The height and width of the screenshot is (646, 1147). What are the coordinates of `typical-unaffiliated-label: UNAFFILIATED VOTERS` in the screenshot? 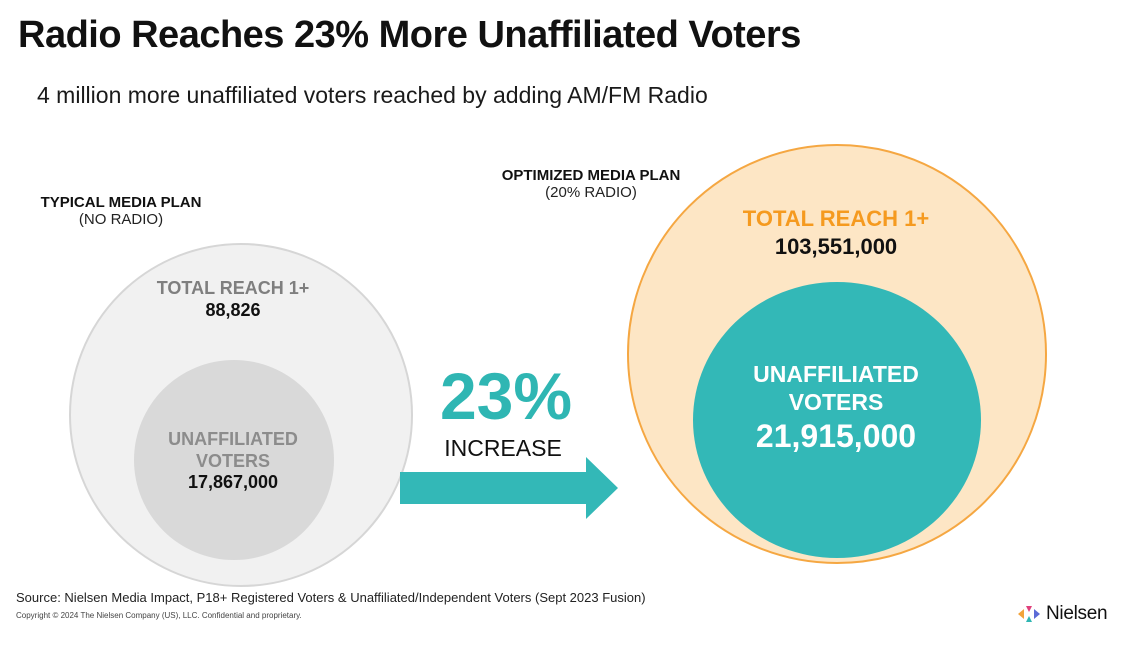 It's located at (233, 450).